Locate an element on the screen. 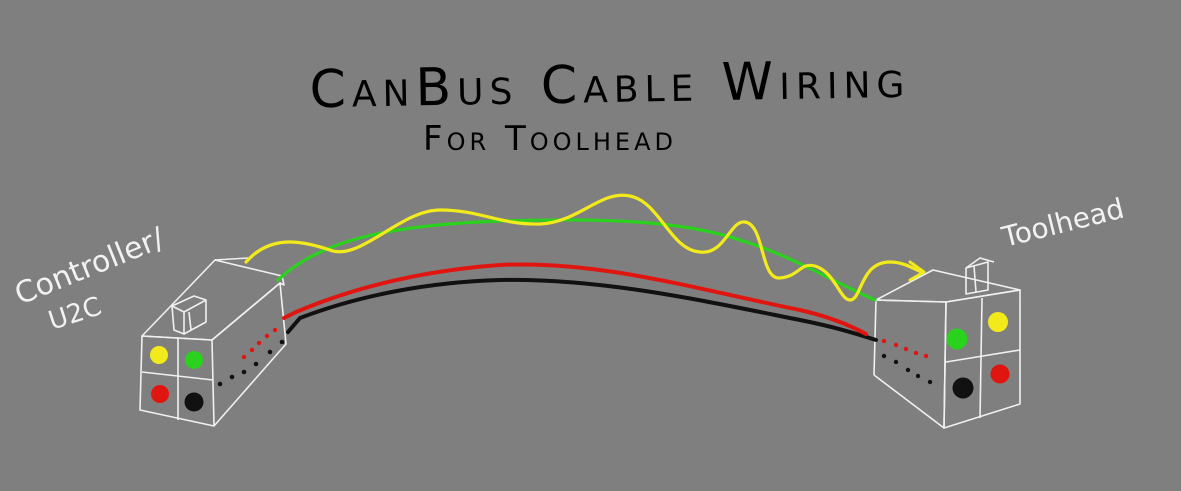  diagram-title: CanBus Cable Wiring is located at coordinates (610, 85).